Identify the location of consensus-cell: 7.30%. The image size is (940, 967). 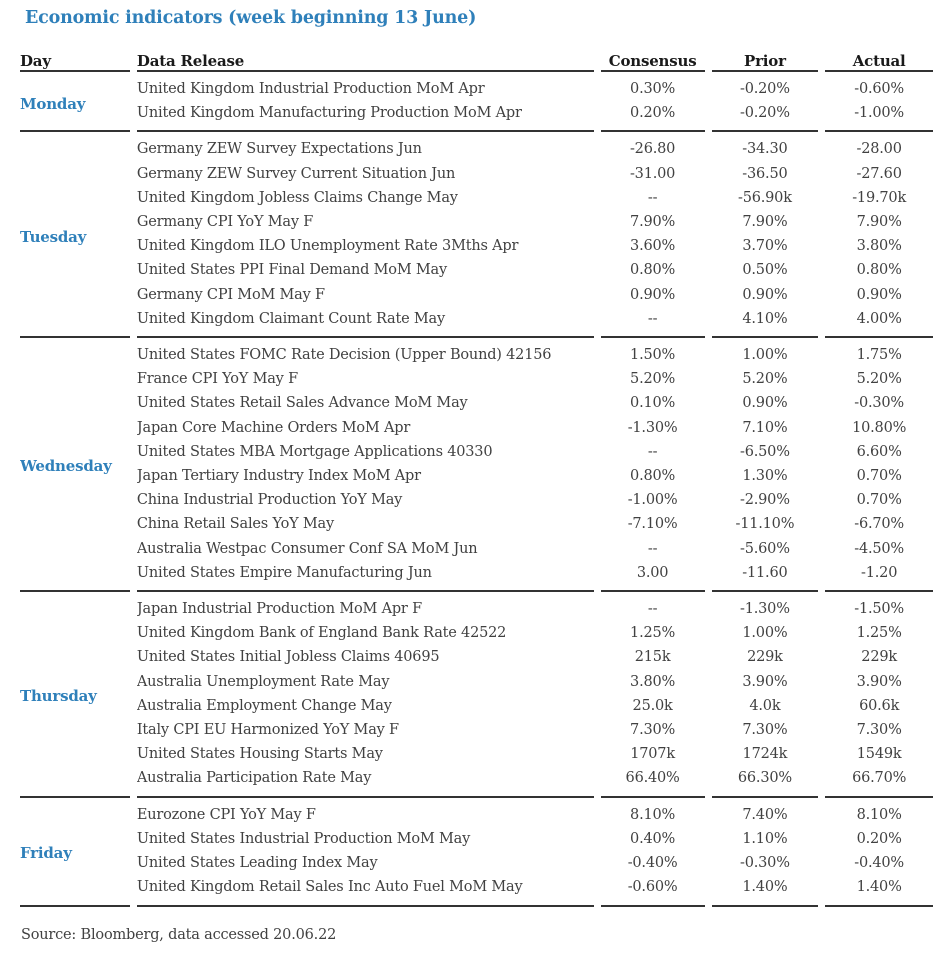
(653, 730).